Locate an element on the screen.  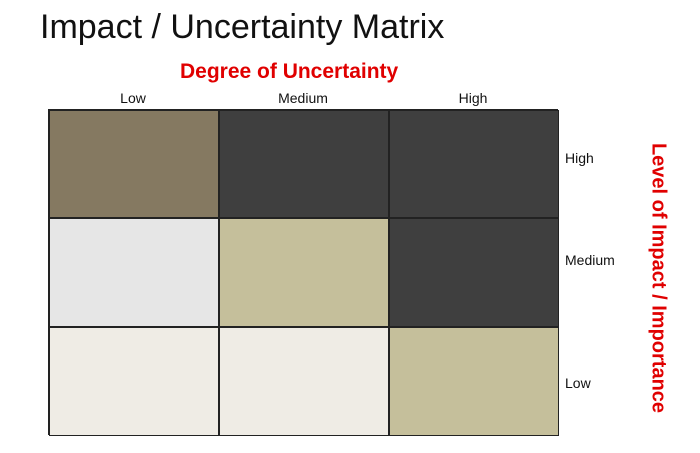
column-label-low: Low is located at coordinates (133, 98).